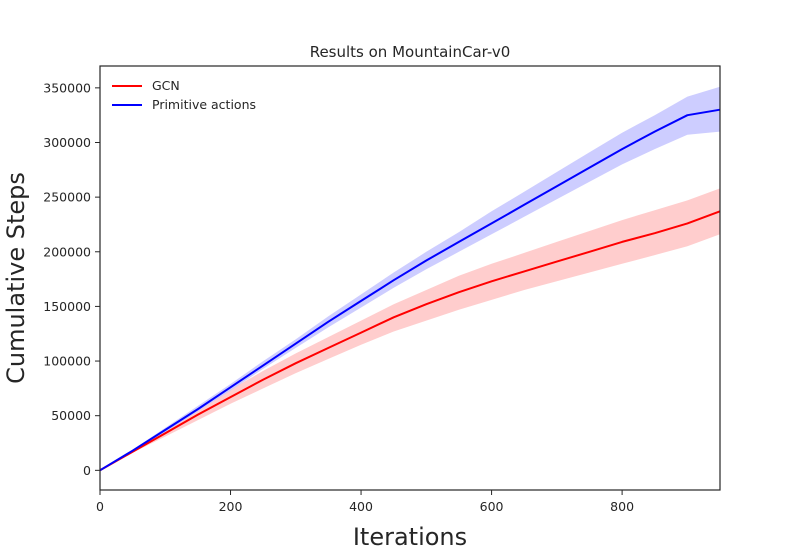 The width and height of the screenshot is (800, 550). I want to click on x-tick-label: 0, so click(100, 506).